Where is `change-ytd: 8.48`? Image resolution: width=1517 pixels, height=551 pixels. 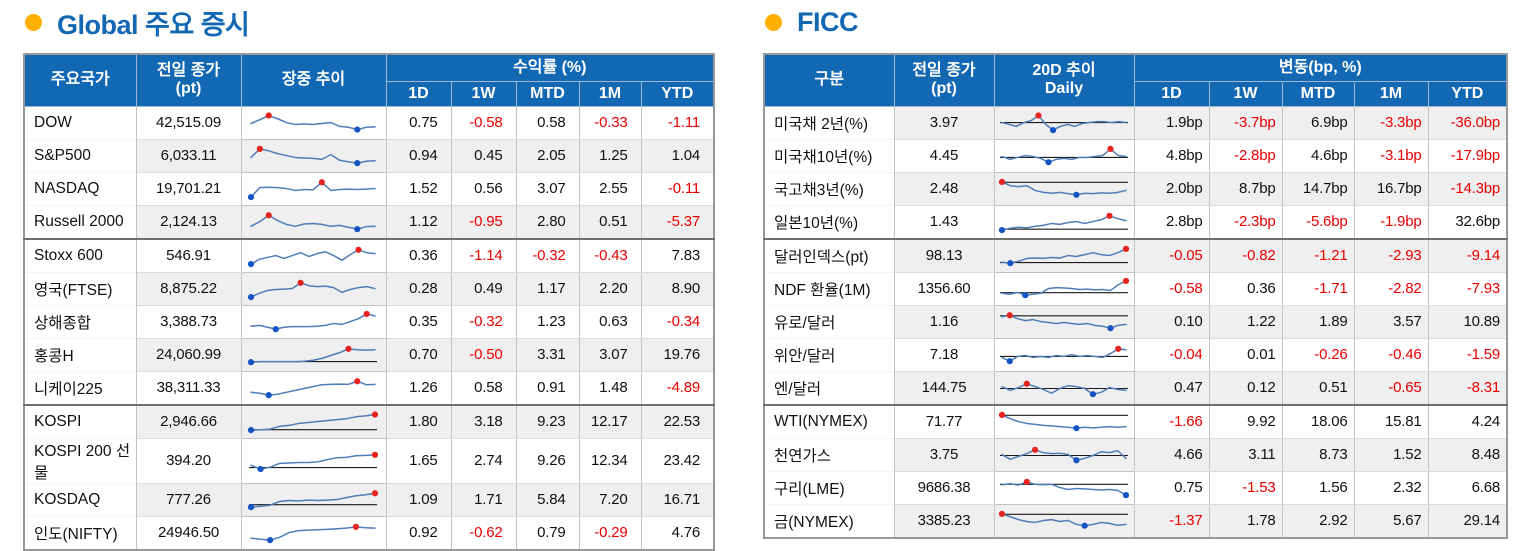
change-ytd: 8.48 is located at coordinates (1468, 455).